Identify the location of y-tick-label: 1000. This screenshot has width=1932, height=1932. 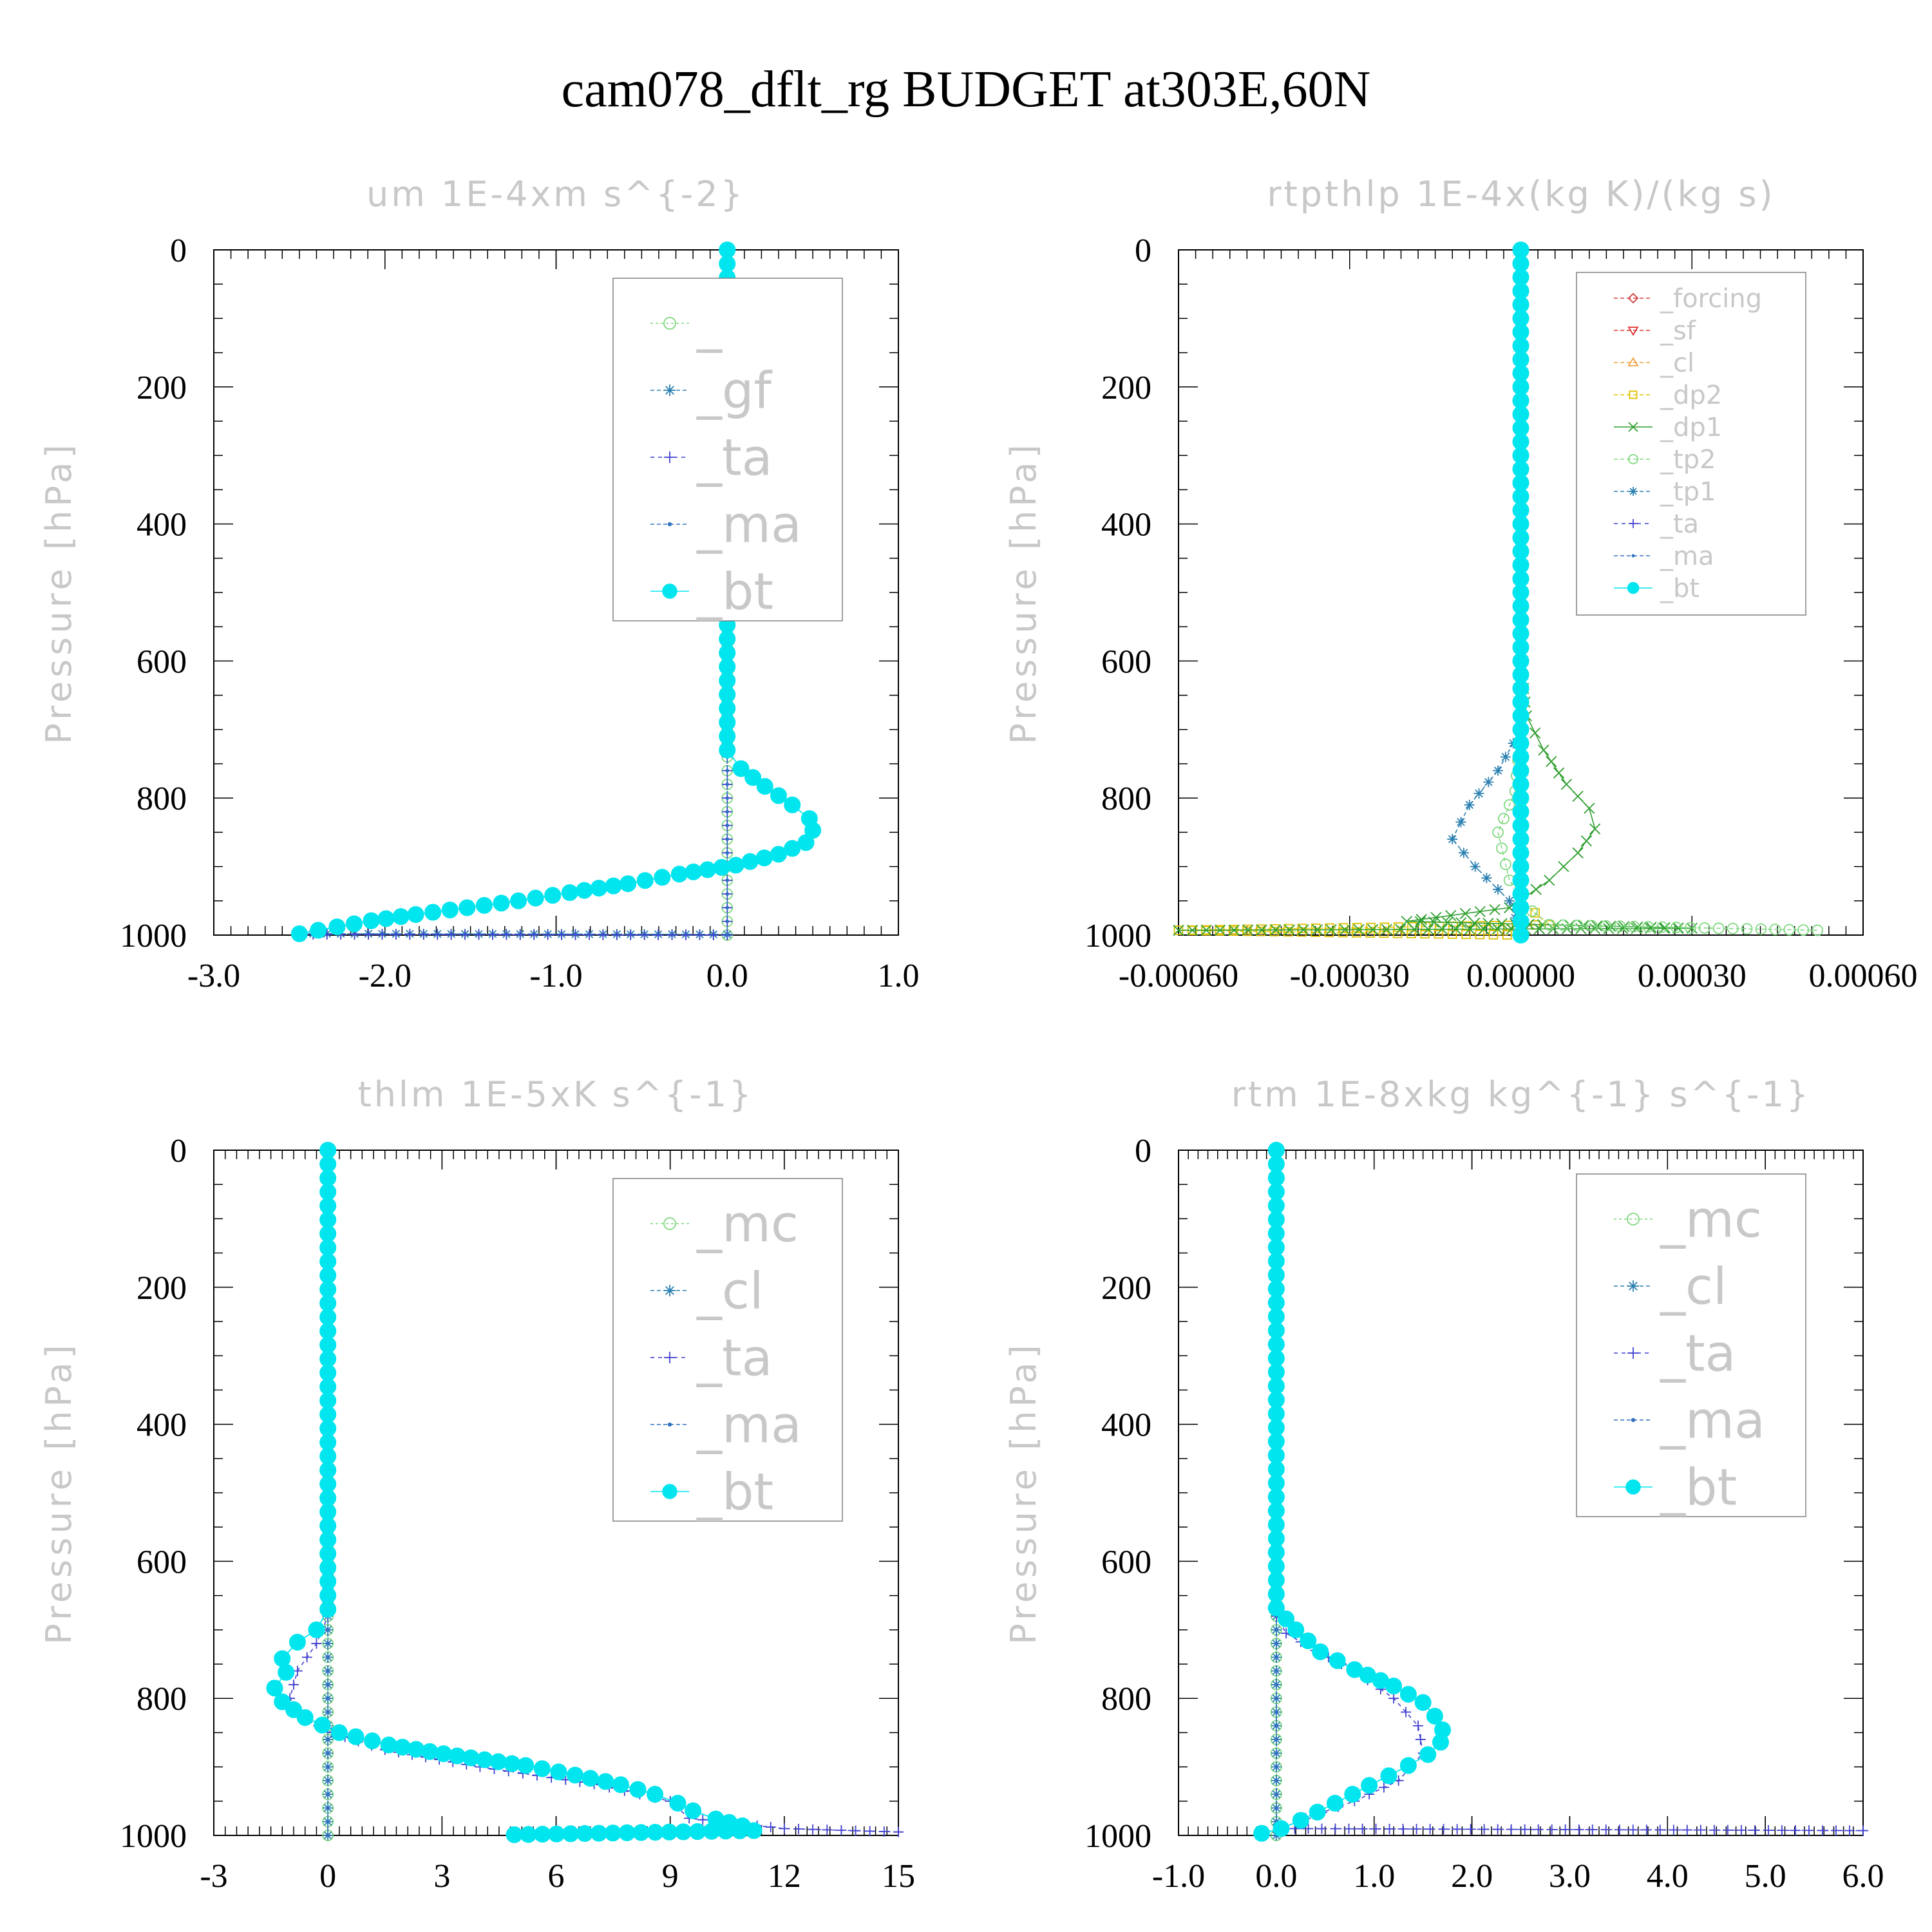
(153, 936).